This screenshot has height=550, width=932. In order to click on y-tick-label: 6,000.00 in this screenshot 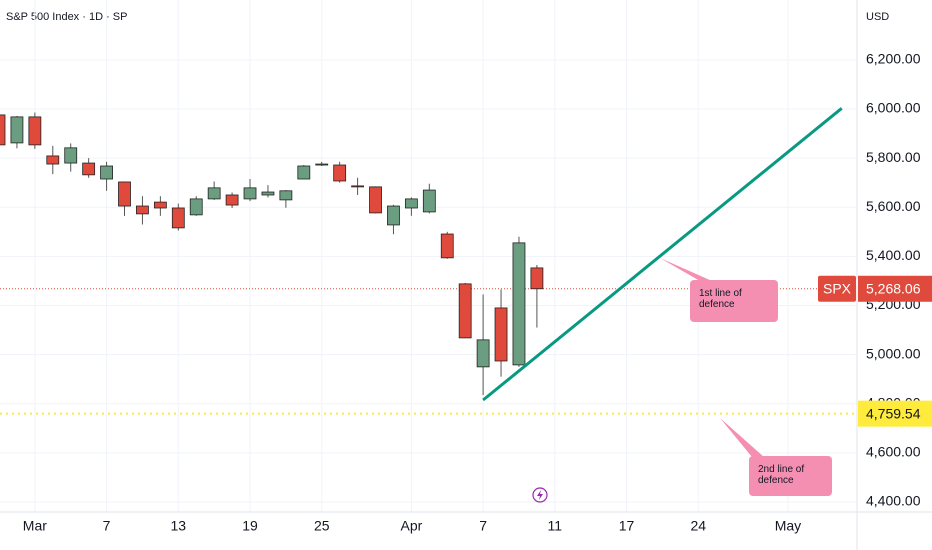, I will do `click(893, 108)`.